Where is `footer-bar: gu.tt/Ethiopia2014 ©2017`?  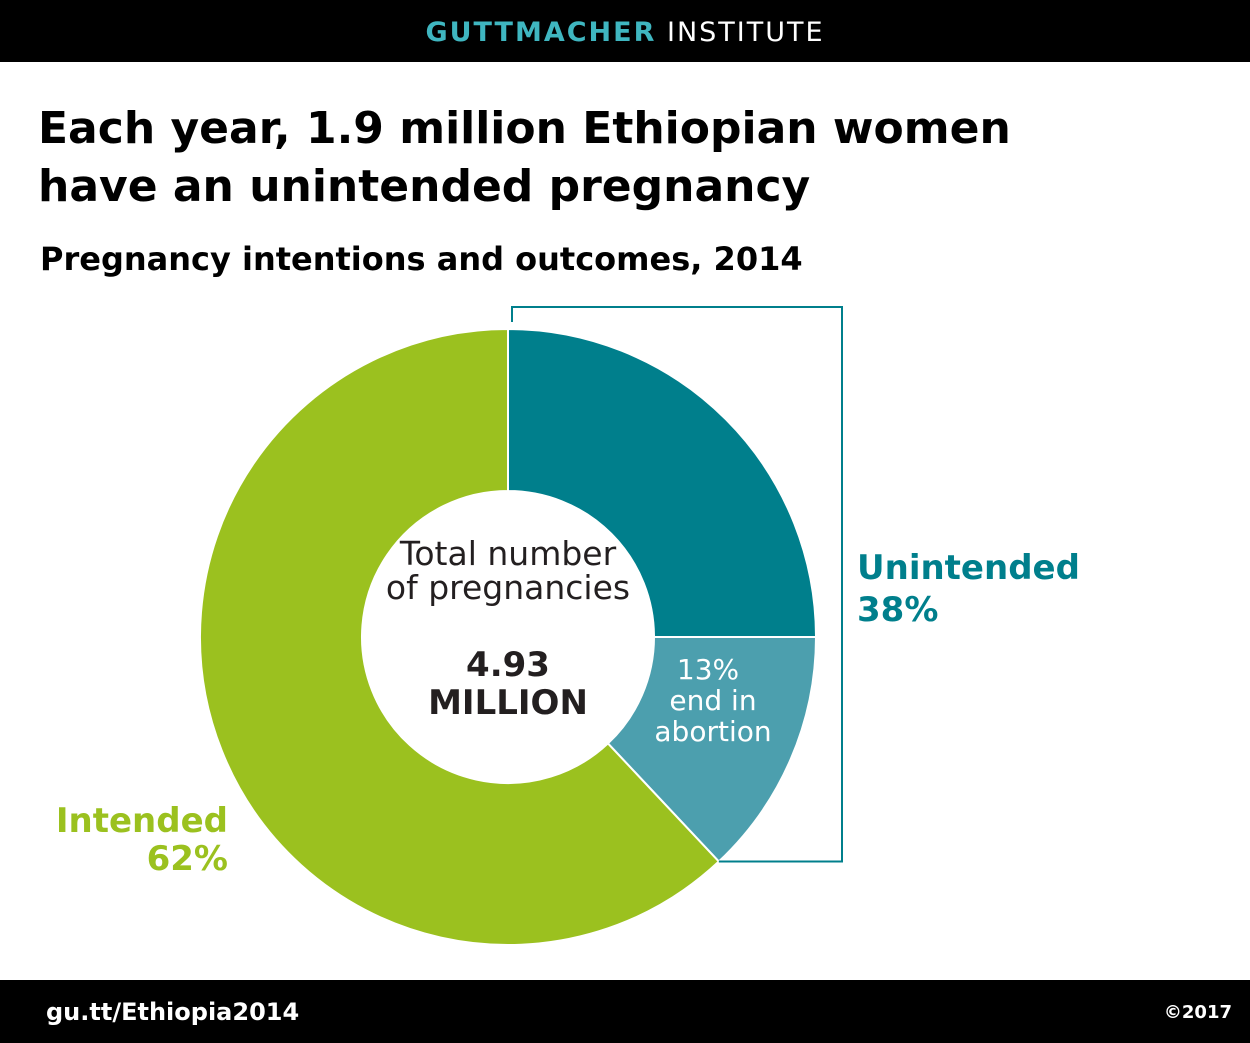 footer-bar: gu.tt/Ethiopia2014 ©2017 is located at coordinates (625, 1011).